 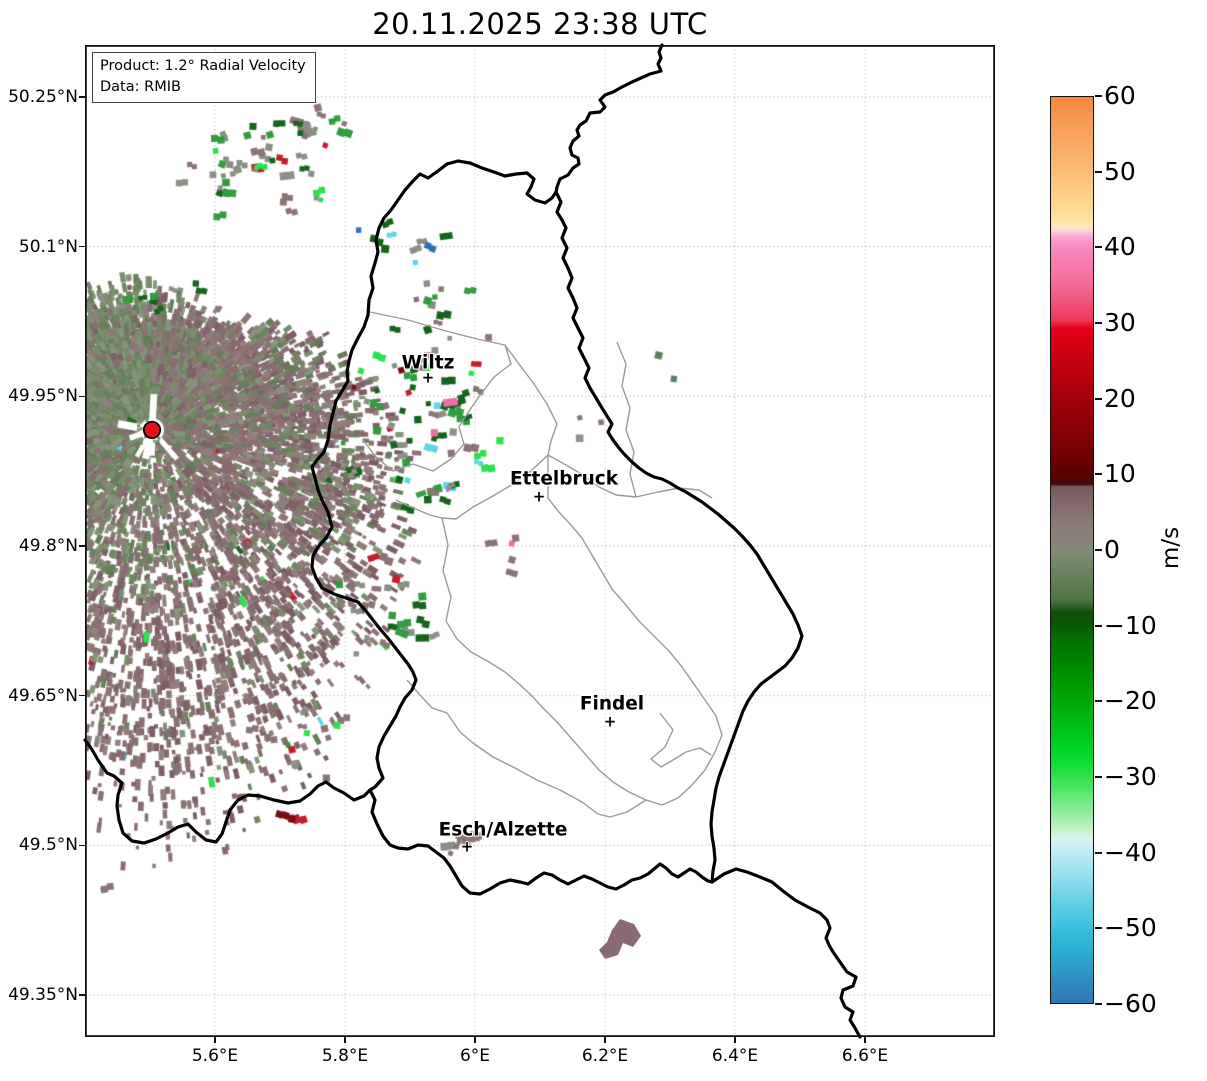 I want to click on echo-blob, so click(x=620, y=939).